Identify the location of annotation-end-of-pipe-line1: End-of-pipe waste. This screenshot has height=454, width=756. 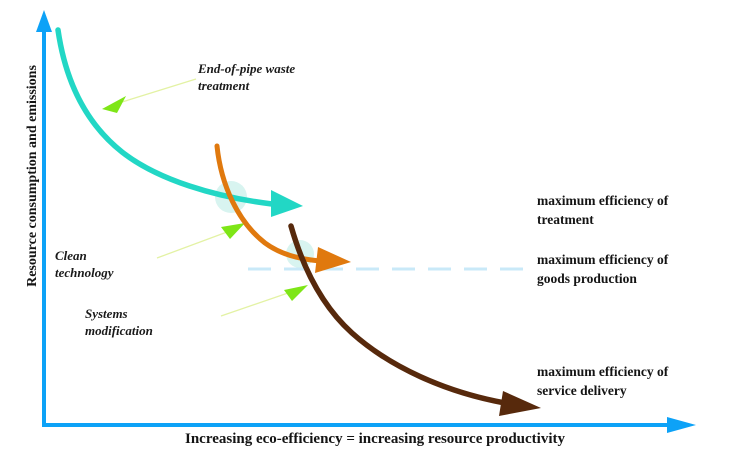
(247, 68).